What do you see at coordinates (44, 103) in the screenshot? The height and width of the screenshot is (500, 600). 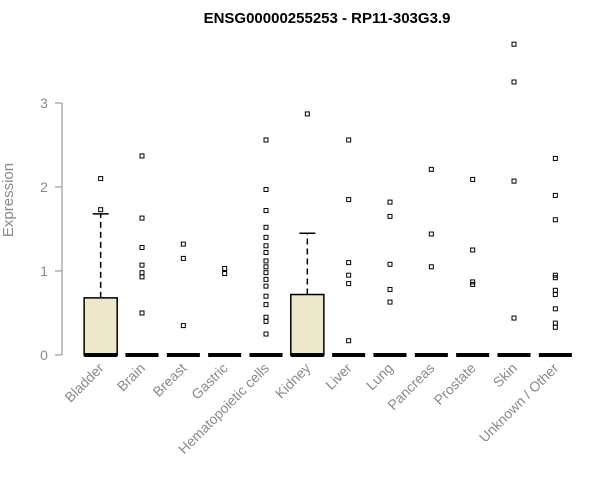 I see `y-tick-label: 3` at bounding box center [44, 103].